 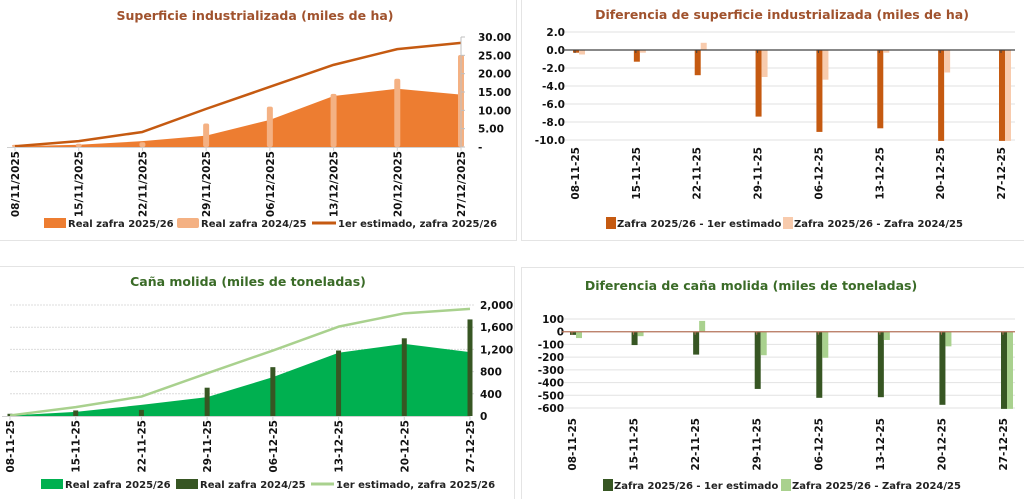 I want to click on y-tick-label: 800, so click(x=491, y=373).